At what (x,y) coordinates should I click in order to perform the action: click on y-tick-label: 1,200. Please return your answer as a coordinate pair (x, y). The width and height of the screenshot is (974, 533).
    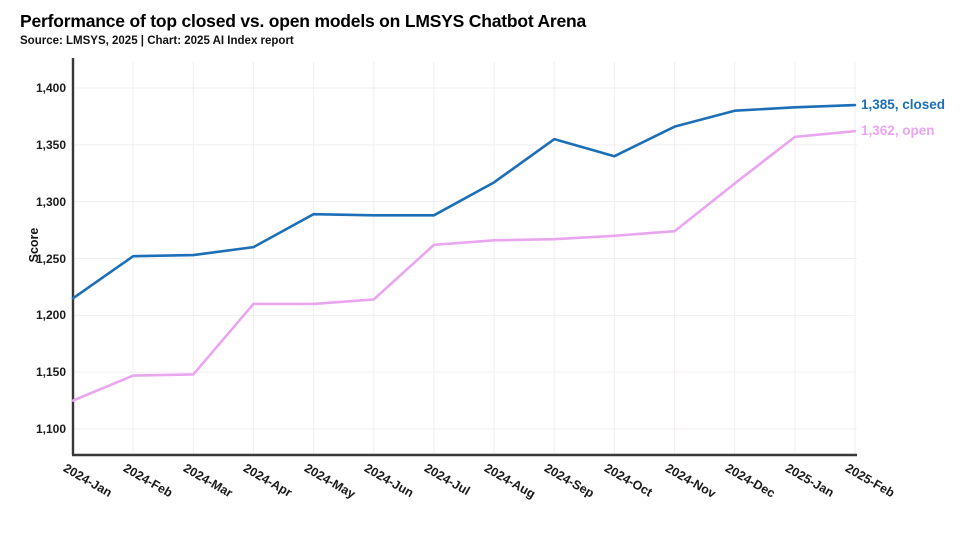
    Looking at the image, I should click on (50, 315).